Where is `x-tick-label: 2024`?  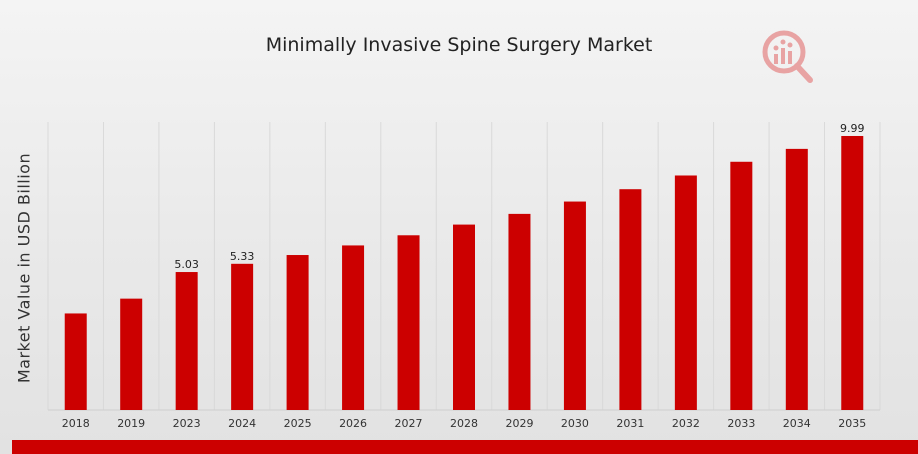
x-tick-label: 2024 is located at coordinates (242, 423).